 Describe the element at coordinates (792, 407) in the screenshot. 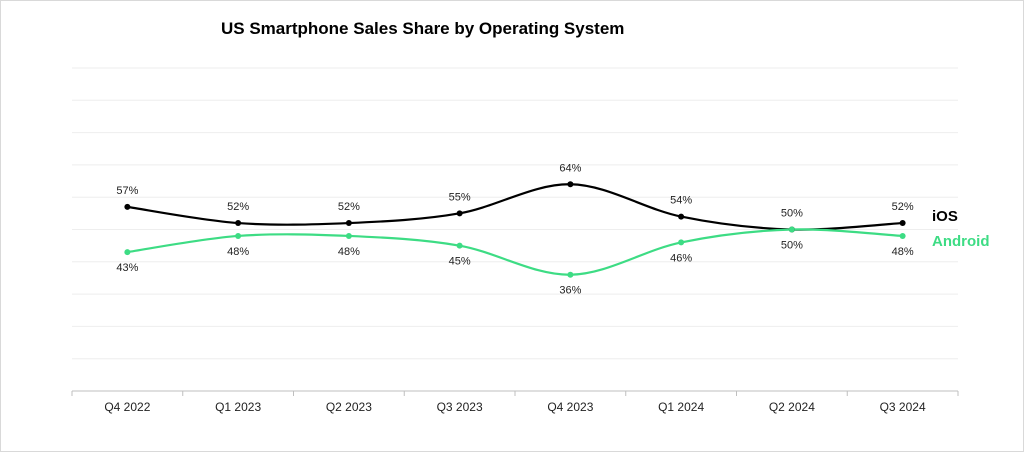

I see `x-tick-label: Q2 2024` at that location.